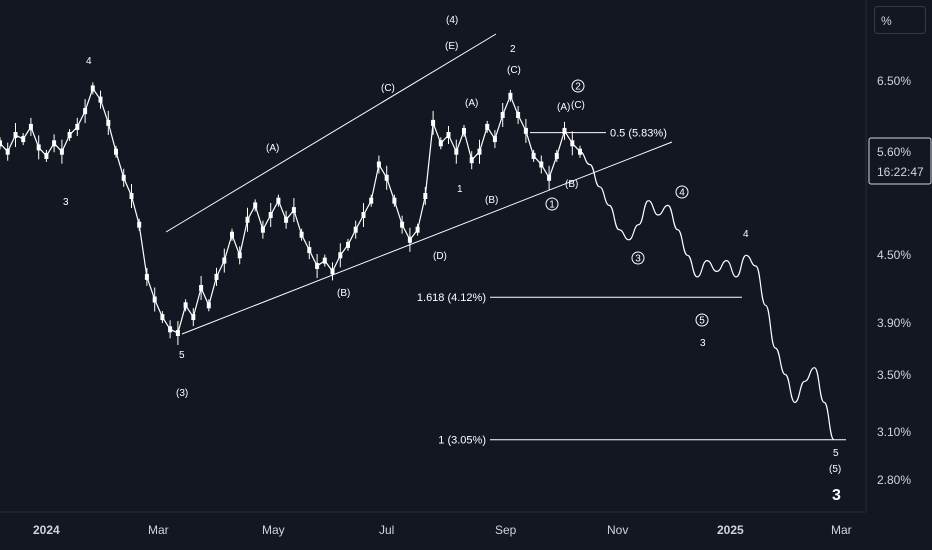  I want to click on candle-body, so click(1, 143).